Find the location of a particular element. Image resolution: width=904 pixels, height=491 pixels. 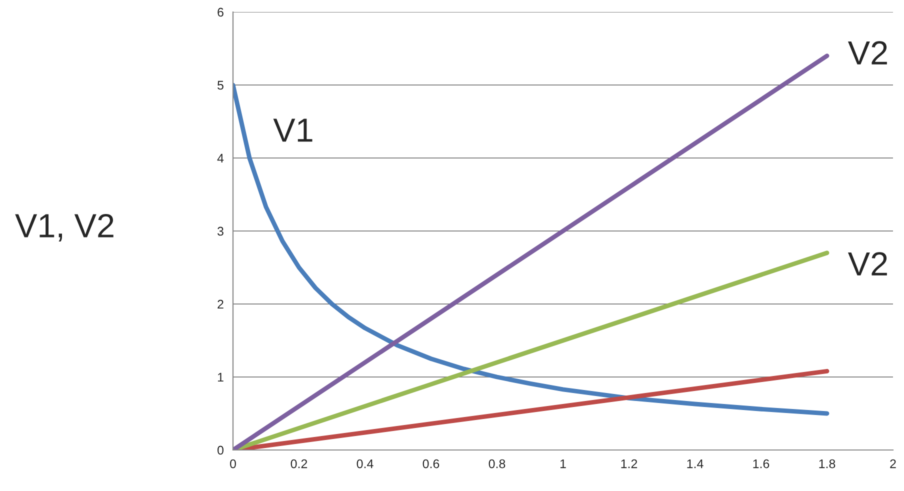

y-tick-label: 1 is located at coordinates (221, 377).